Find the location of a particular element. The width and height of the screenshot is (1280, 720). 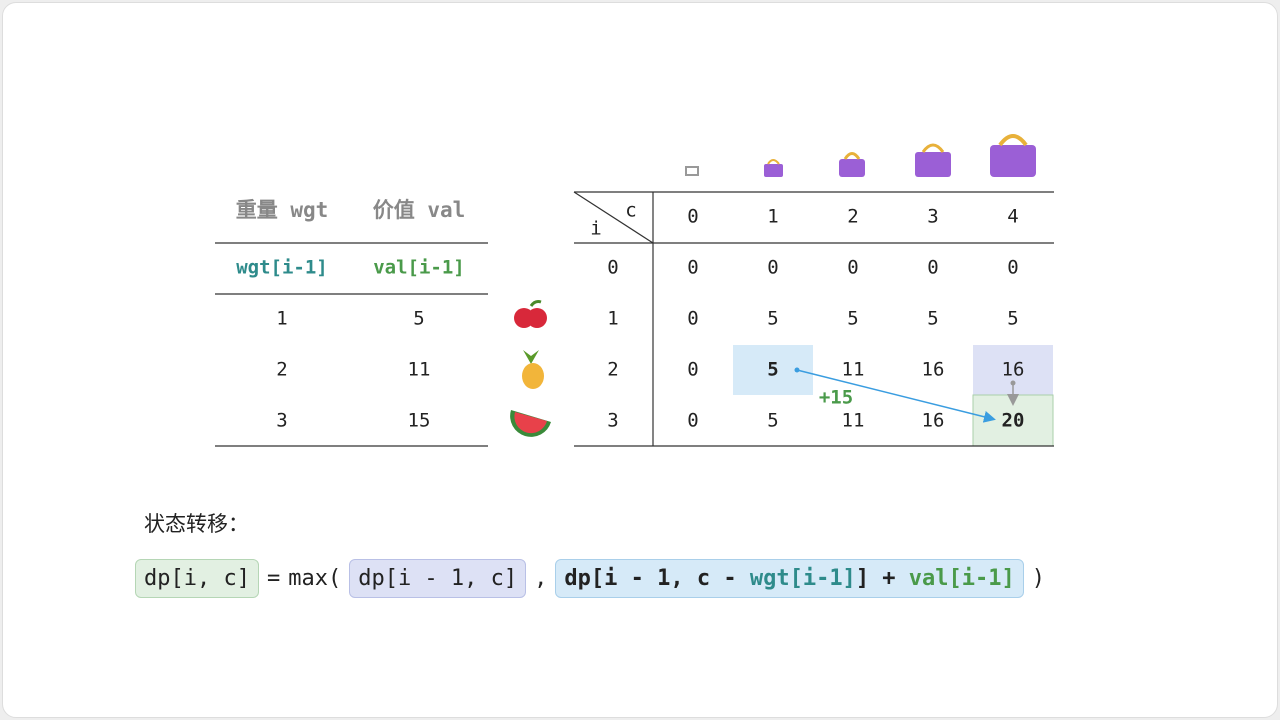

left-cell: 2 is located at coordinates (281, 370).